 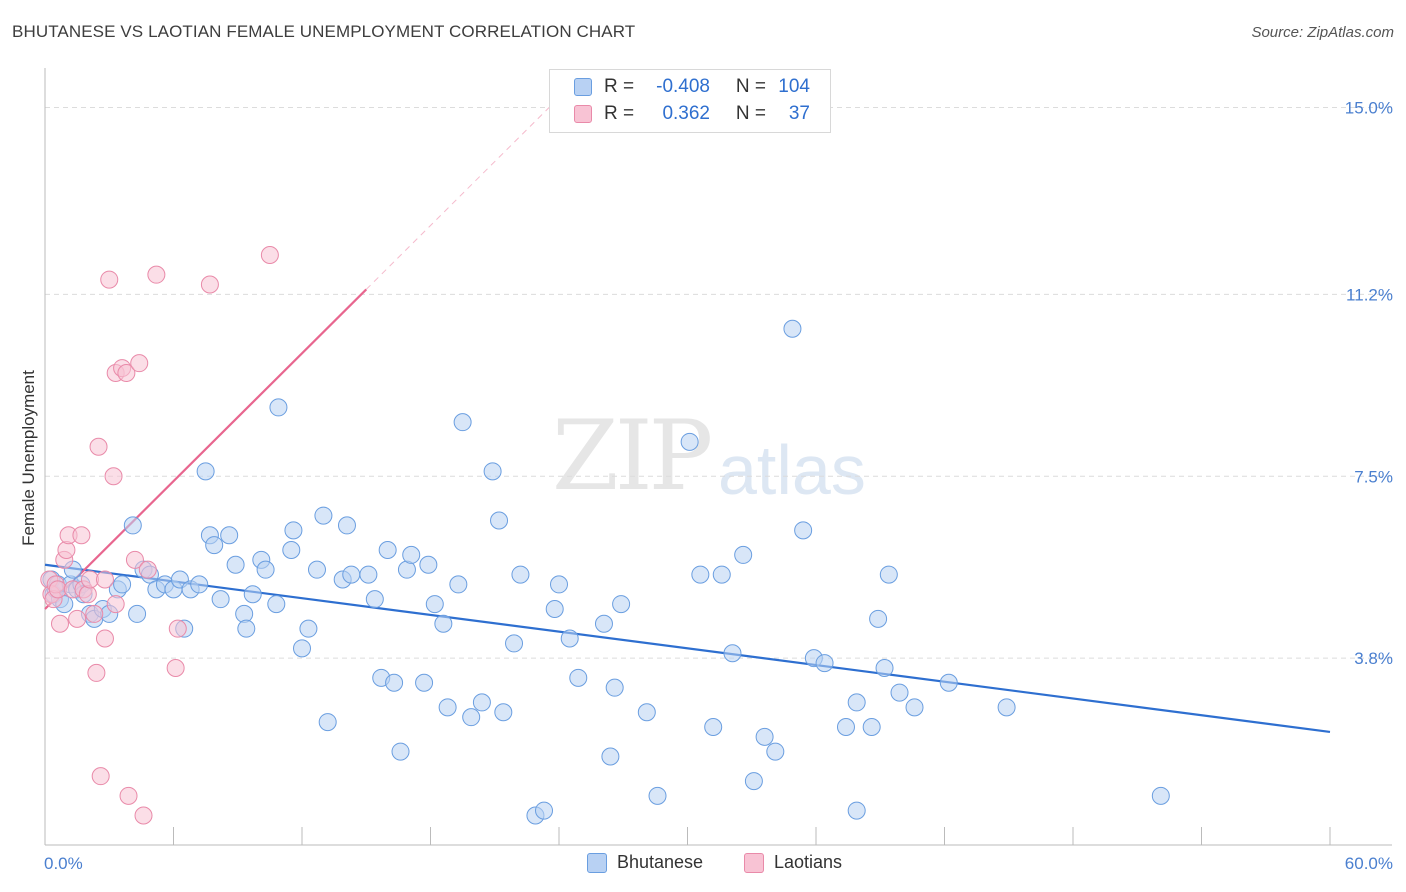 I want to click on legend-row-laotians: R = 0.362 N = 37, so click(x=692, y=114).